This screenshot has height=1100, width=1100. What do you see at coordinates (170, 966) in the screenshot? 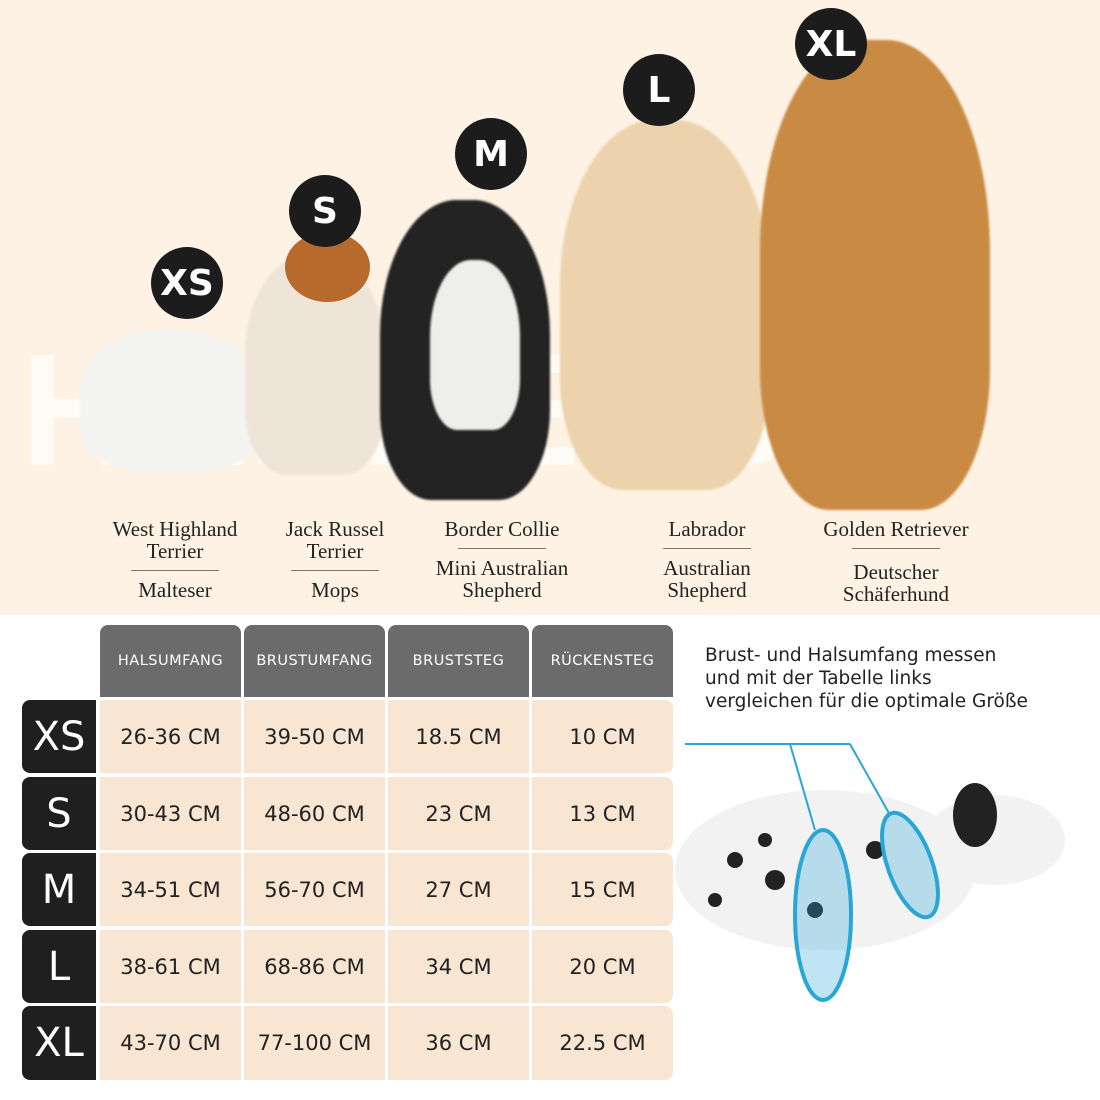
I see `table-cell: 38-61 CM` at bounding box center [170, 966].